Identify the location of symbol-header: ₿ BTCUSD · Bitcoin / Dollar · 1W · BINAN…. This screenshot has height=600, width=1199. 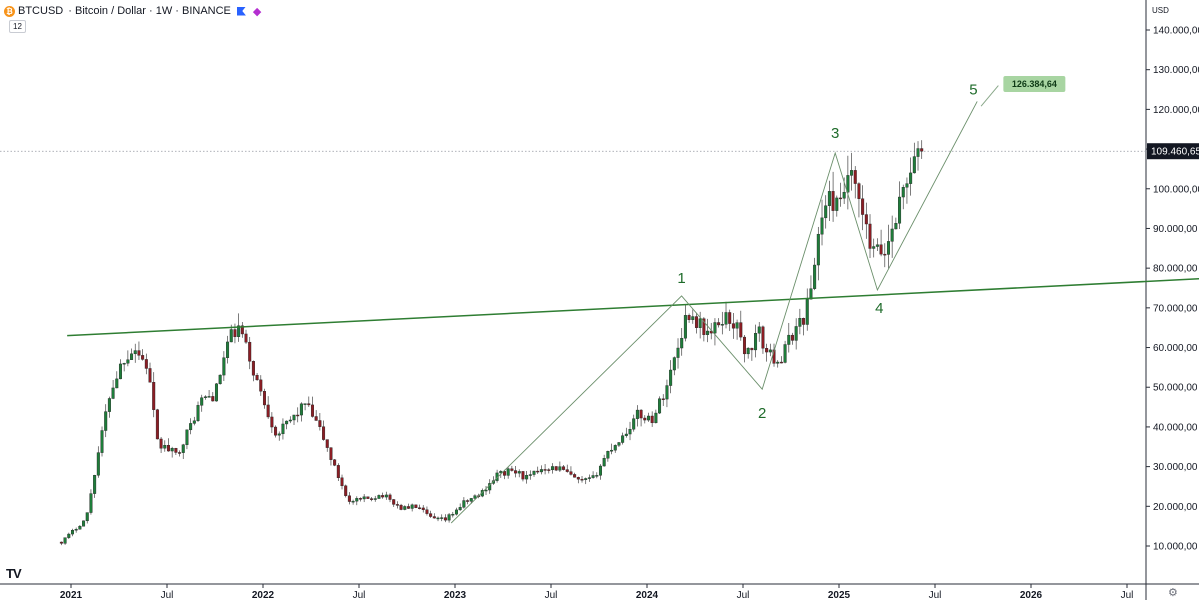
(132, 11).